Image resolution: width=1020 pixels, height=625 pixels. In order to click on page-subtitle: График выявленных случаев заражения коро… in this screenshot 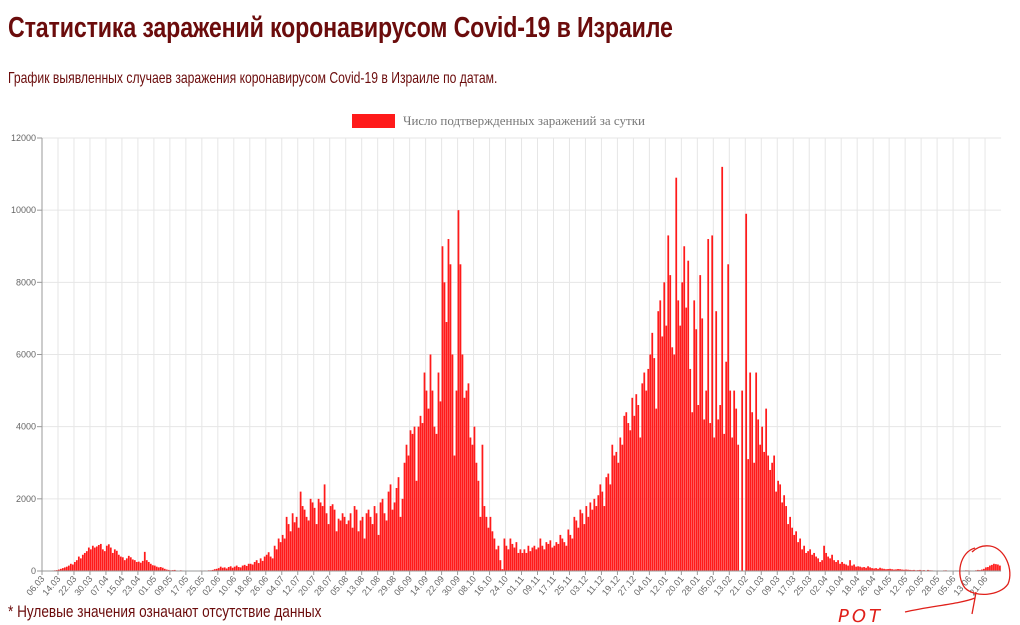, I will do `click(253, 78)`.